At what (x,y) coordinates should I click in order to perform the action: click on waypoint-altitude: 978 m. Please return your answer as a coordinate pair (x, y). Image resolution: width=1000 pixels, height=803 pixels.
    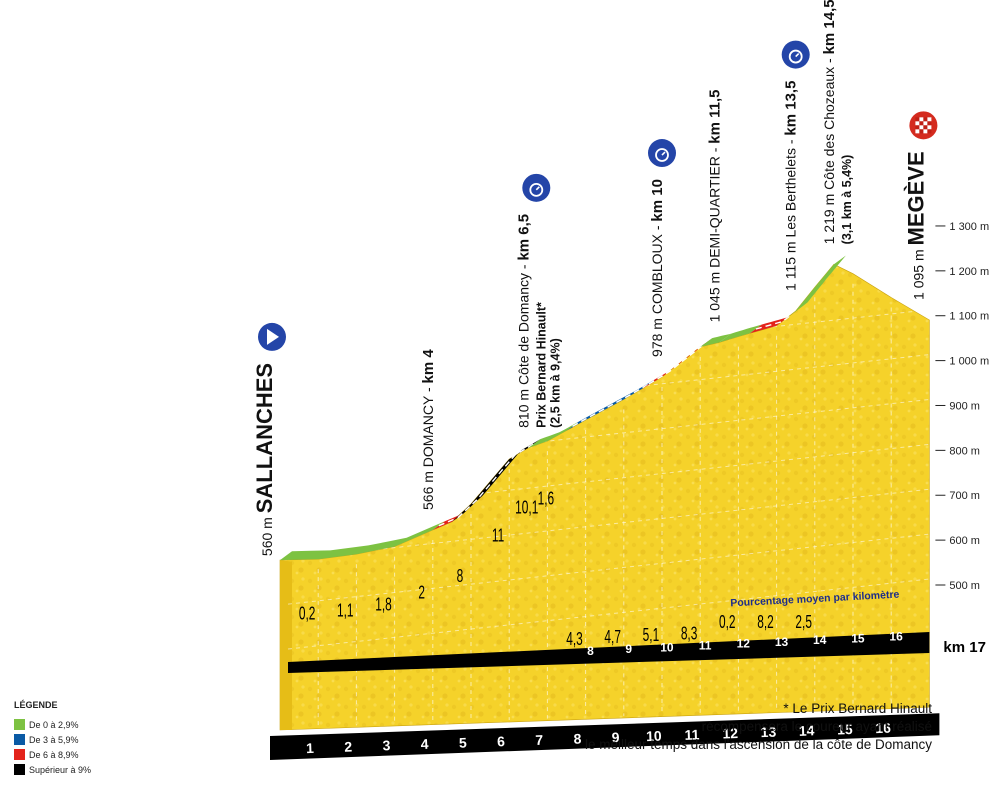
    Looking at the image, I should click on (657, 335).